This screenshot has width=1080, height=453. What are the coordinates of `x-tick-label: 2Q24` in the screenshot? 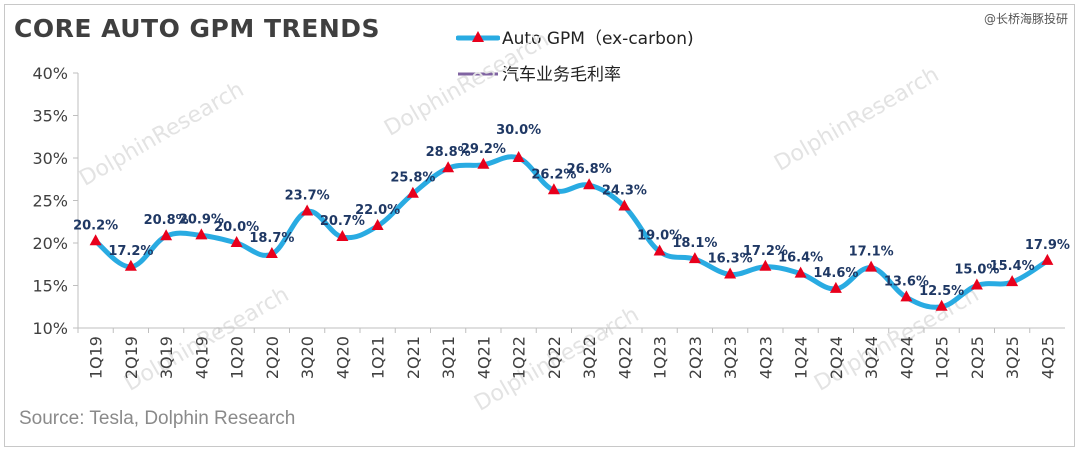 It's located at (836, 357).